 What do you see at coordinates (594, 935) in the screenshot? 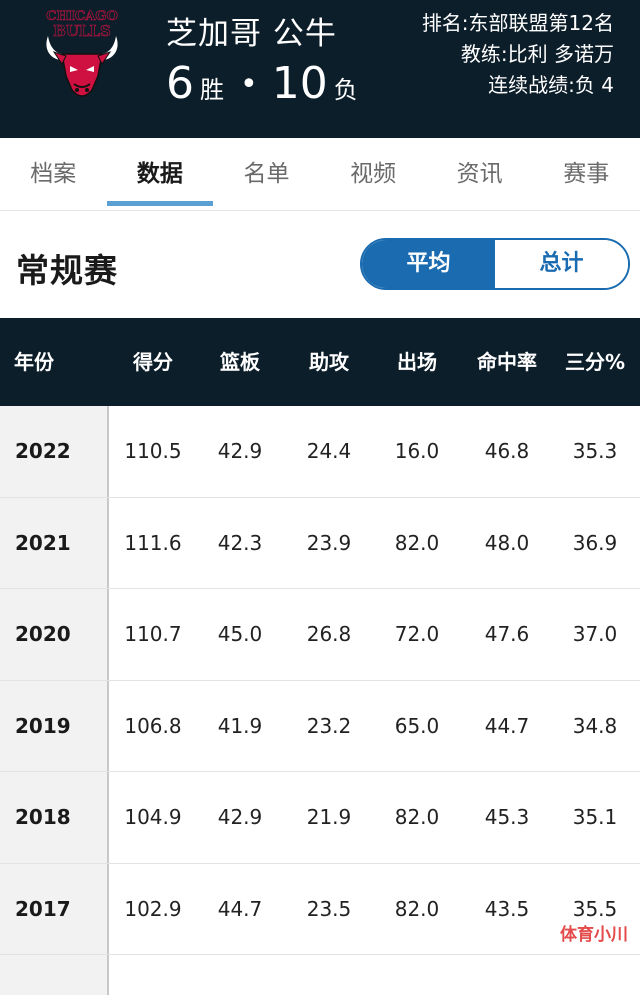
I see `watermark: 体育小川` at bounding box center [594, 935].